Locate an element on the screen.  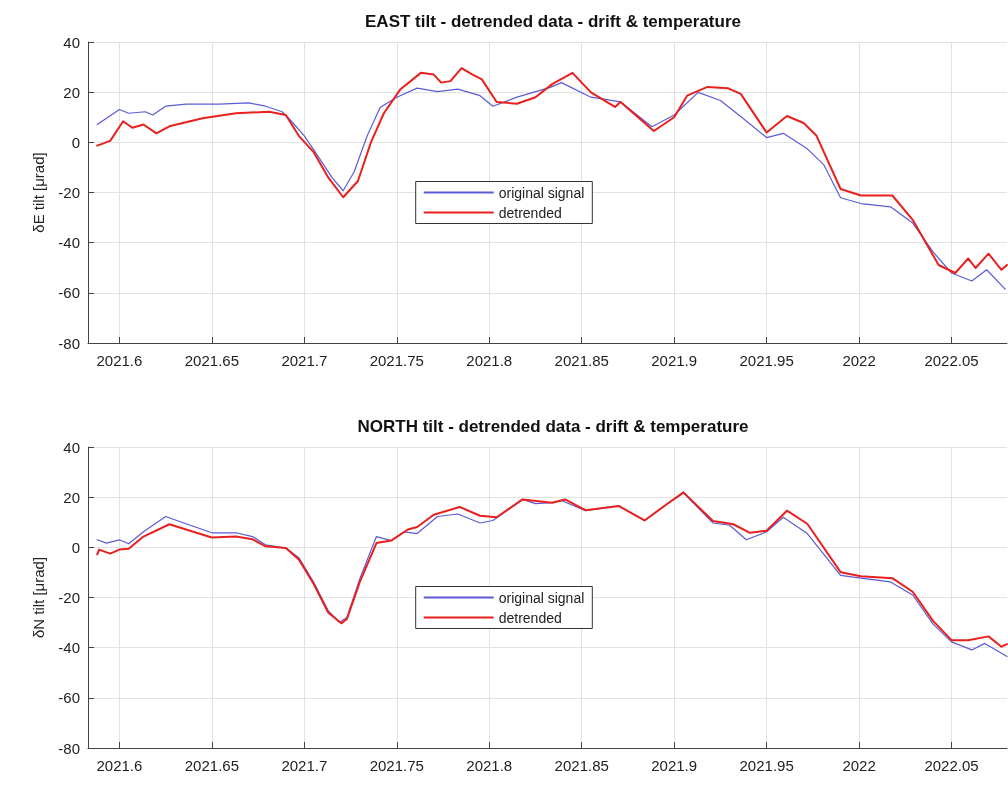
y-axis-title: δN tilt [μrad] is located at coordinates (38, 597).